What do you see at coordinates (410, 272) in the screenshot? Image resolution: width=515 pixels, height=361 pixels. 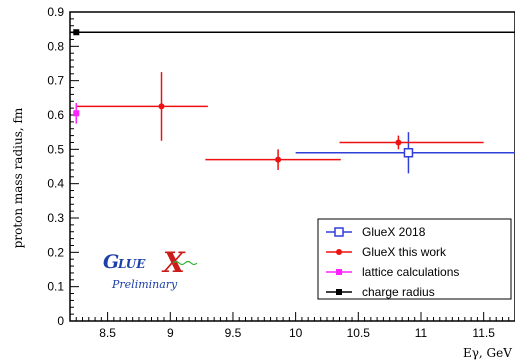 I see `legend-label: lattice calculations` at bounding box center [410, 272].